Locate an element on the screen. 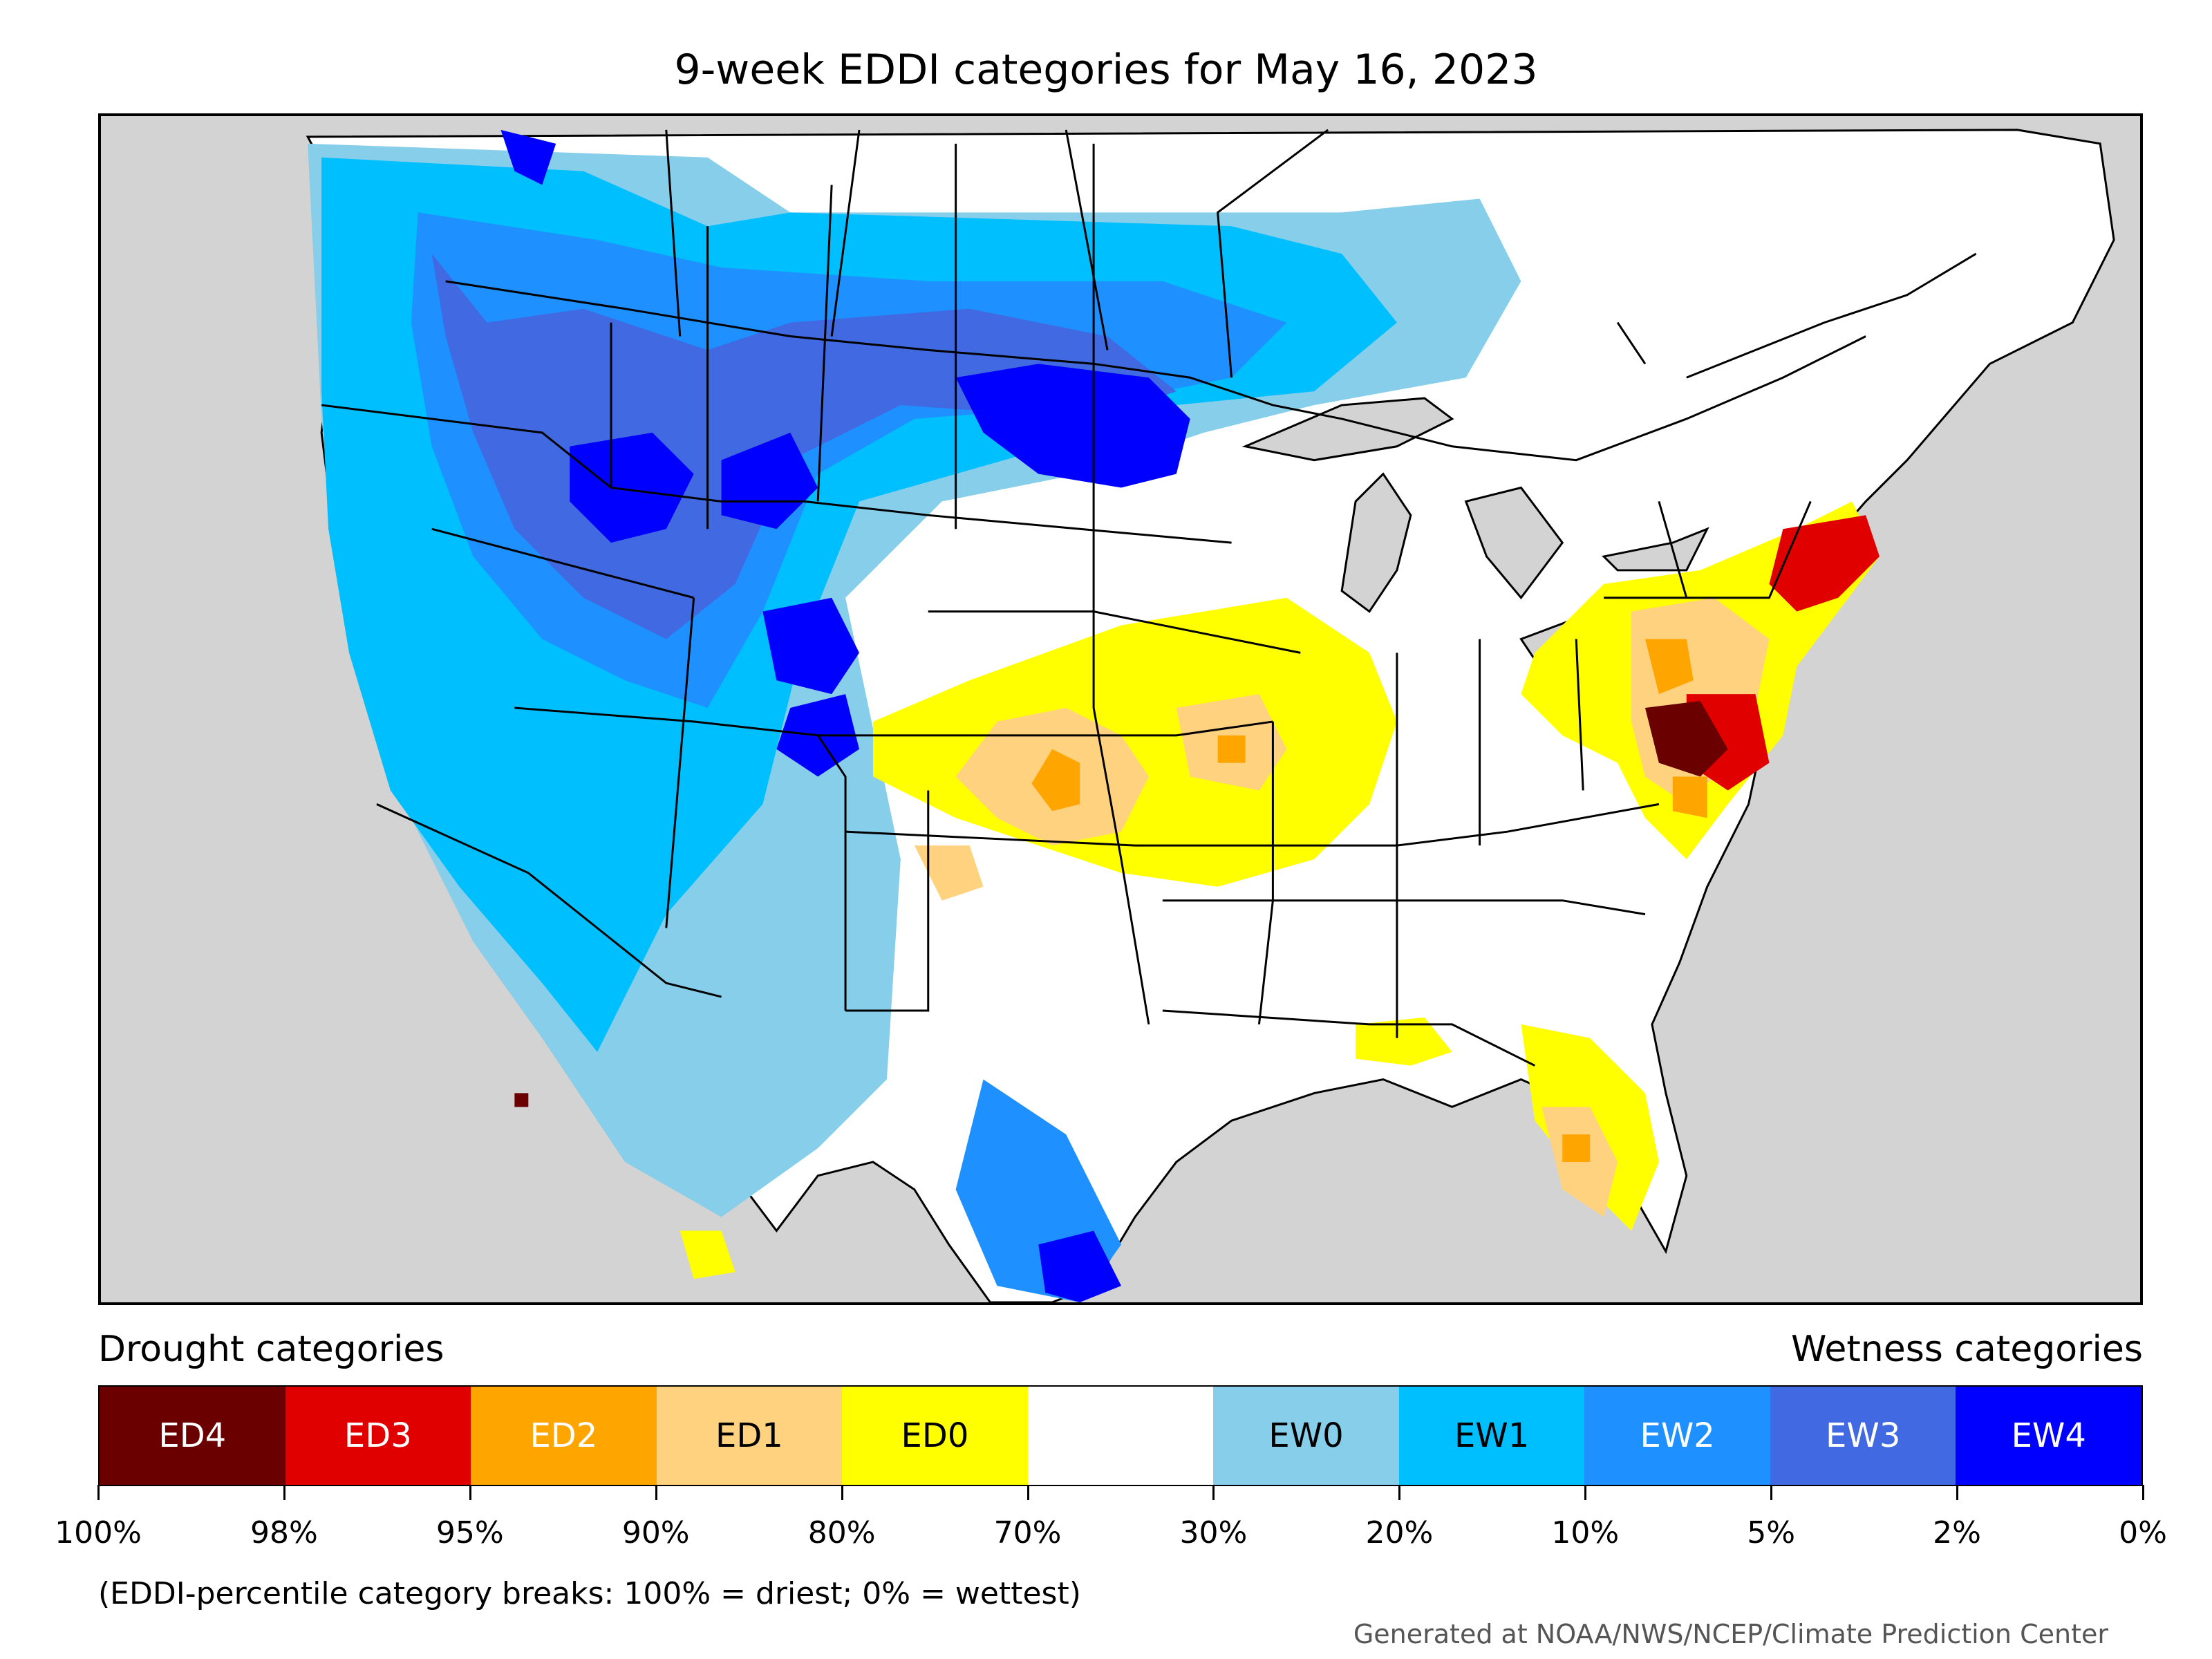  legend-tick-label: 10% is located at coordinates (1586, 1532).